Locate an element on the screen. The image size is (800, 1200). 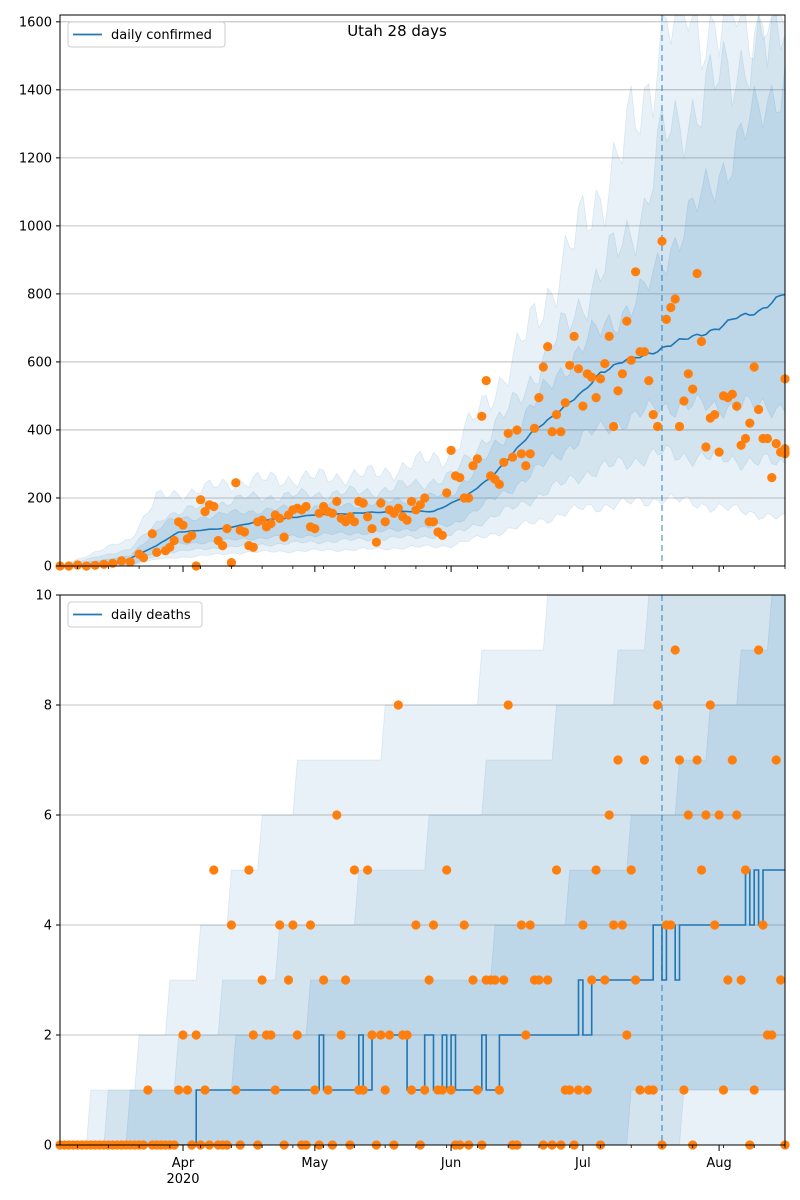
y-tick-label: 600 is located at coordinates (39, 362).